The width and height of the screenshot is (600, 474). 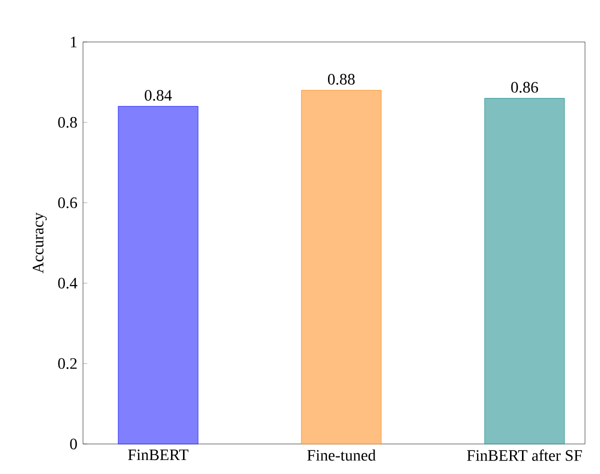 What do you see at coordinates (341, 79) in the screenshot?
I see `data-label: 0.88` at bounding box center [341, 79].